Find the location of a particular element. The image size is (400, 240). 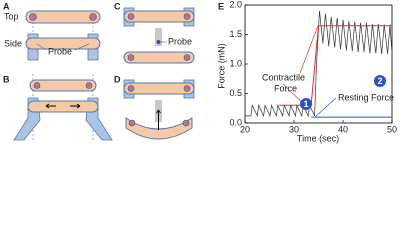

y-tick-label: 1.5 is located at coordinates (235, 34).